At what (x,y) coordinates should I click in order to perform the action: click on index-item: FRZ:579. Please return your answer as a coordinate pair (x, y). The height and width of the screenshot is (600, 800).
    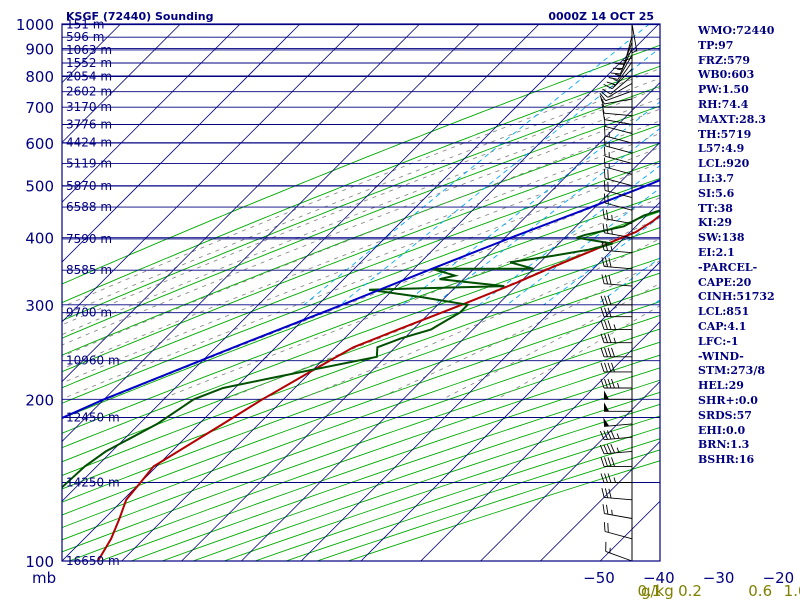
    Looking at the image, I should click on (724, 60).